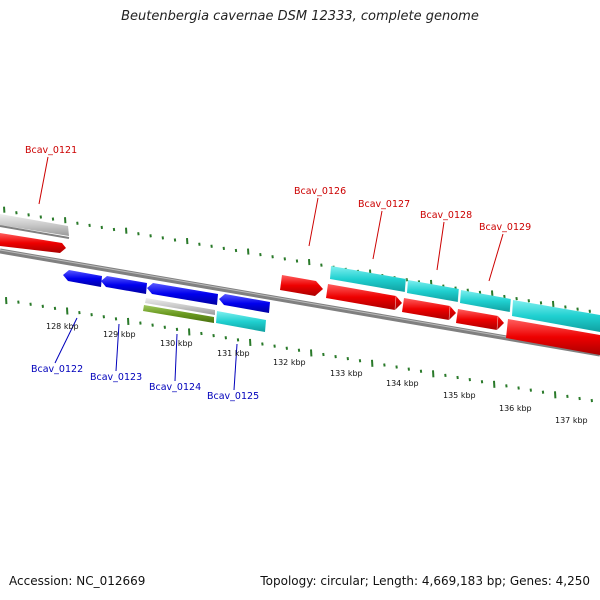 The height and width of the screenshot is (600, 600). Describe the element at coordinates (77, 581) in the screenshot. I see `accession-text: Accession: NC_012669` at that location.